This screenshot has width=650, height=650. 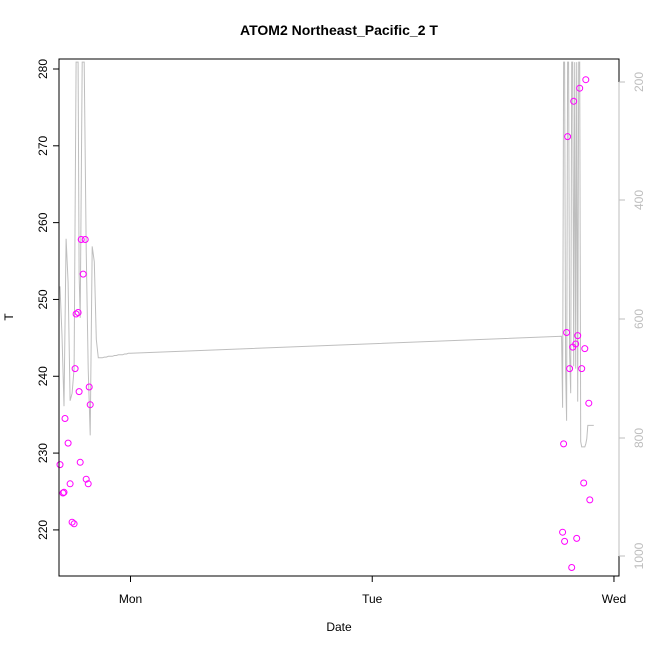 I want to click on y-right-tick-label: 200, so click(x=639, y=82).